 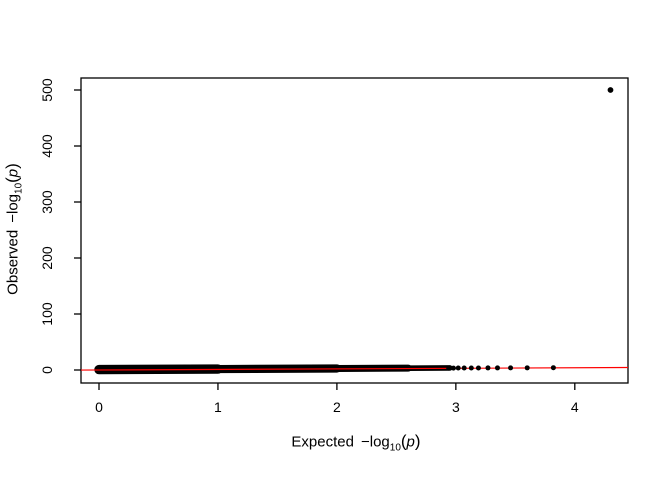 What do you see at coordinates (575, 407) in the screenshot?
I see `x-tick-label: 4` at bounding box center [575, 407].